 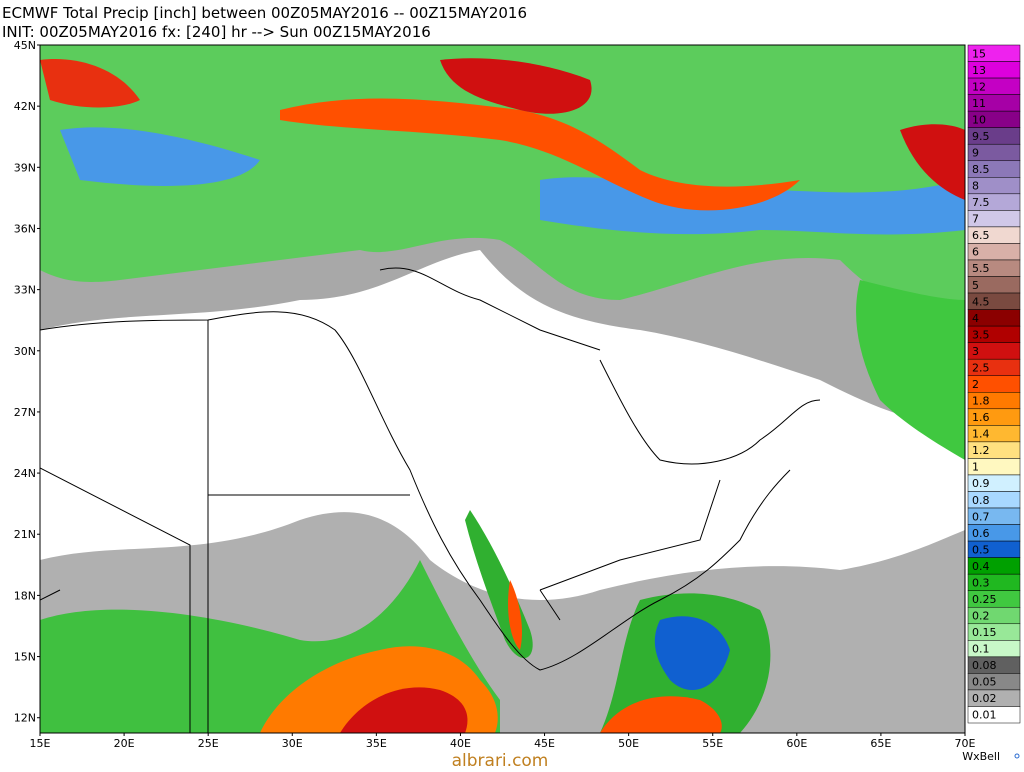 I want to click on lon-label: 15E, so click(x=40, y=743).